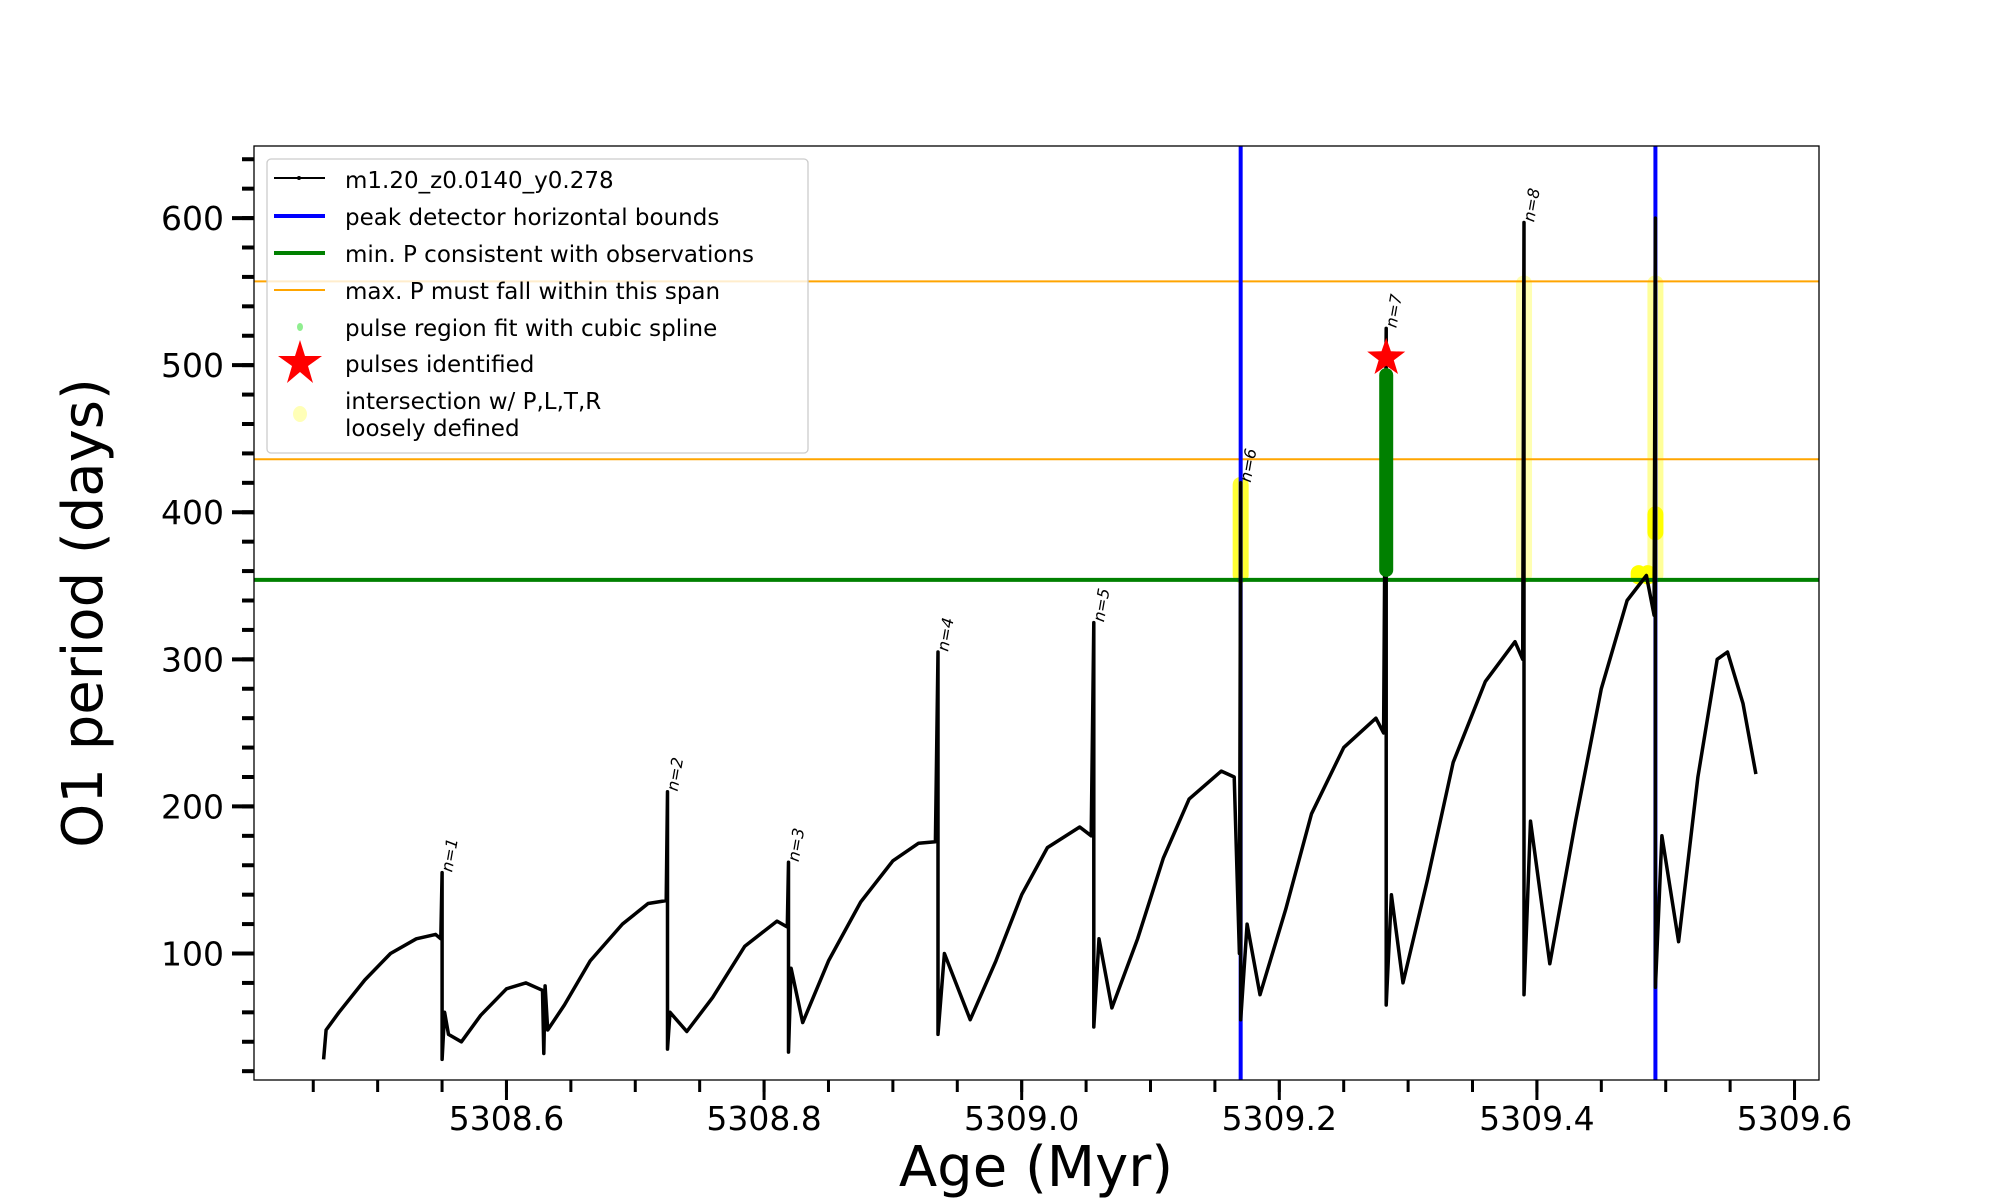  What do you see at coordinates (192, 512) in the screenshot?
I see `y-tick-label: 400` at bounding box center [192, 512].